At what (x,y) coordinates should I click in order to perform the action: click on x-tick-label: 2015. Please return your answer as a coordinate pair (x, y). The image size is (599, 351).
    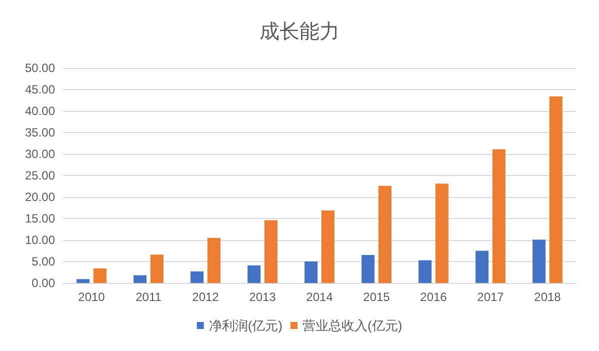
    Looking at the image, I should click on (376, 297).